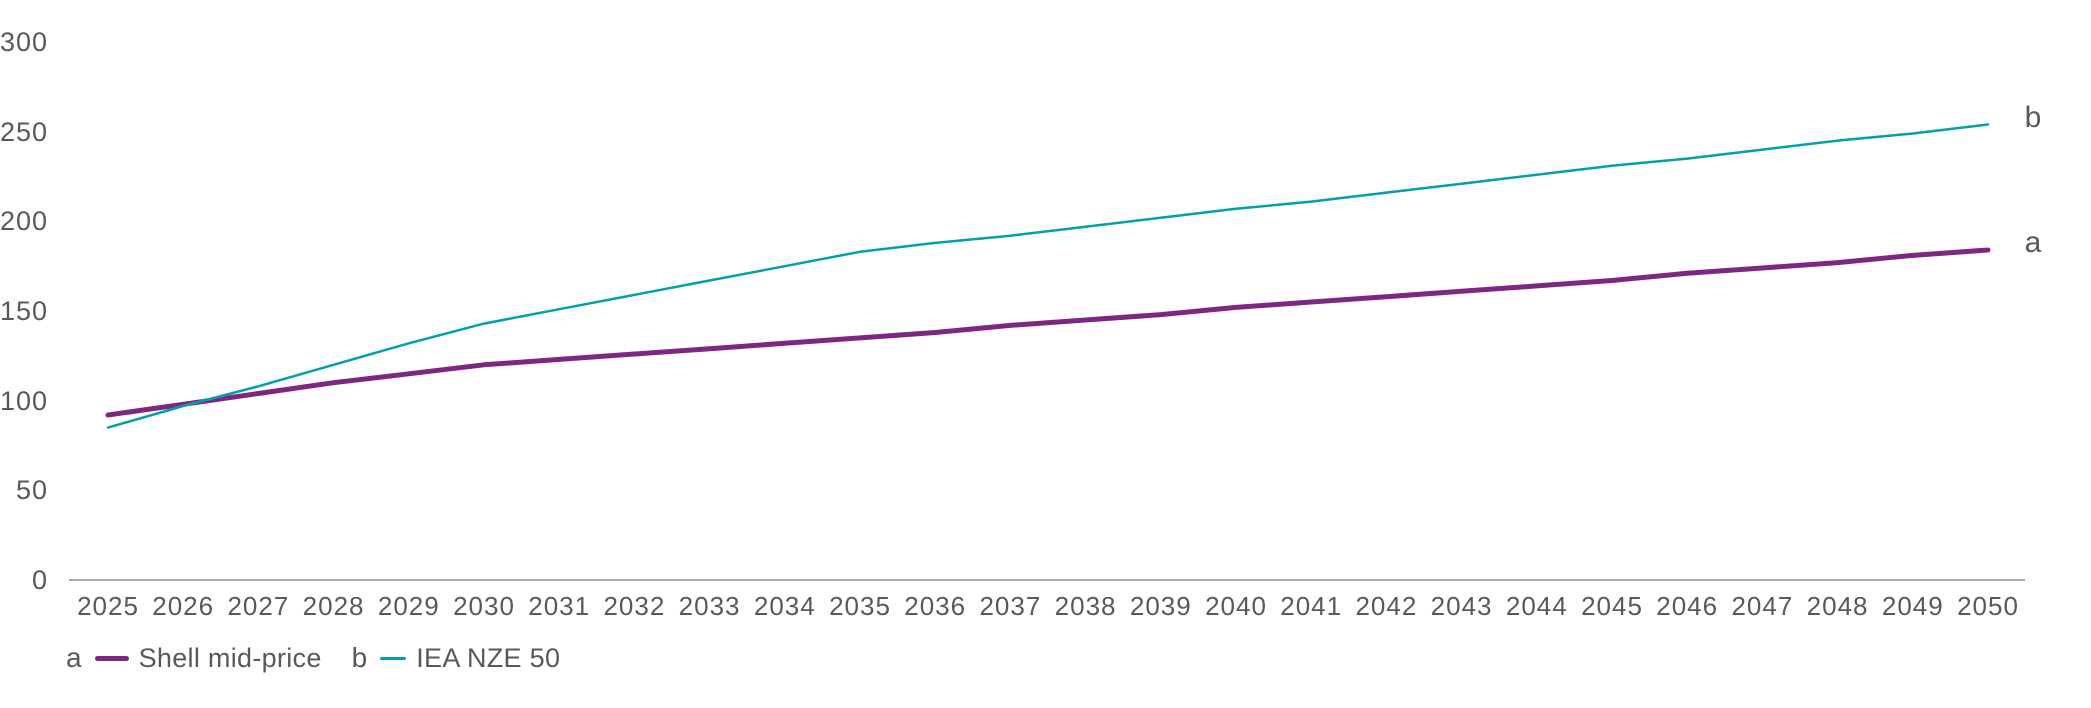  I want to click on legend-label-iea-nze-50: IEA NZE 50, so click(488, 658).